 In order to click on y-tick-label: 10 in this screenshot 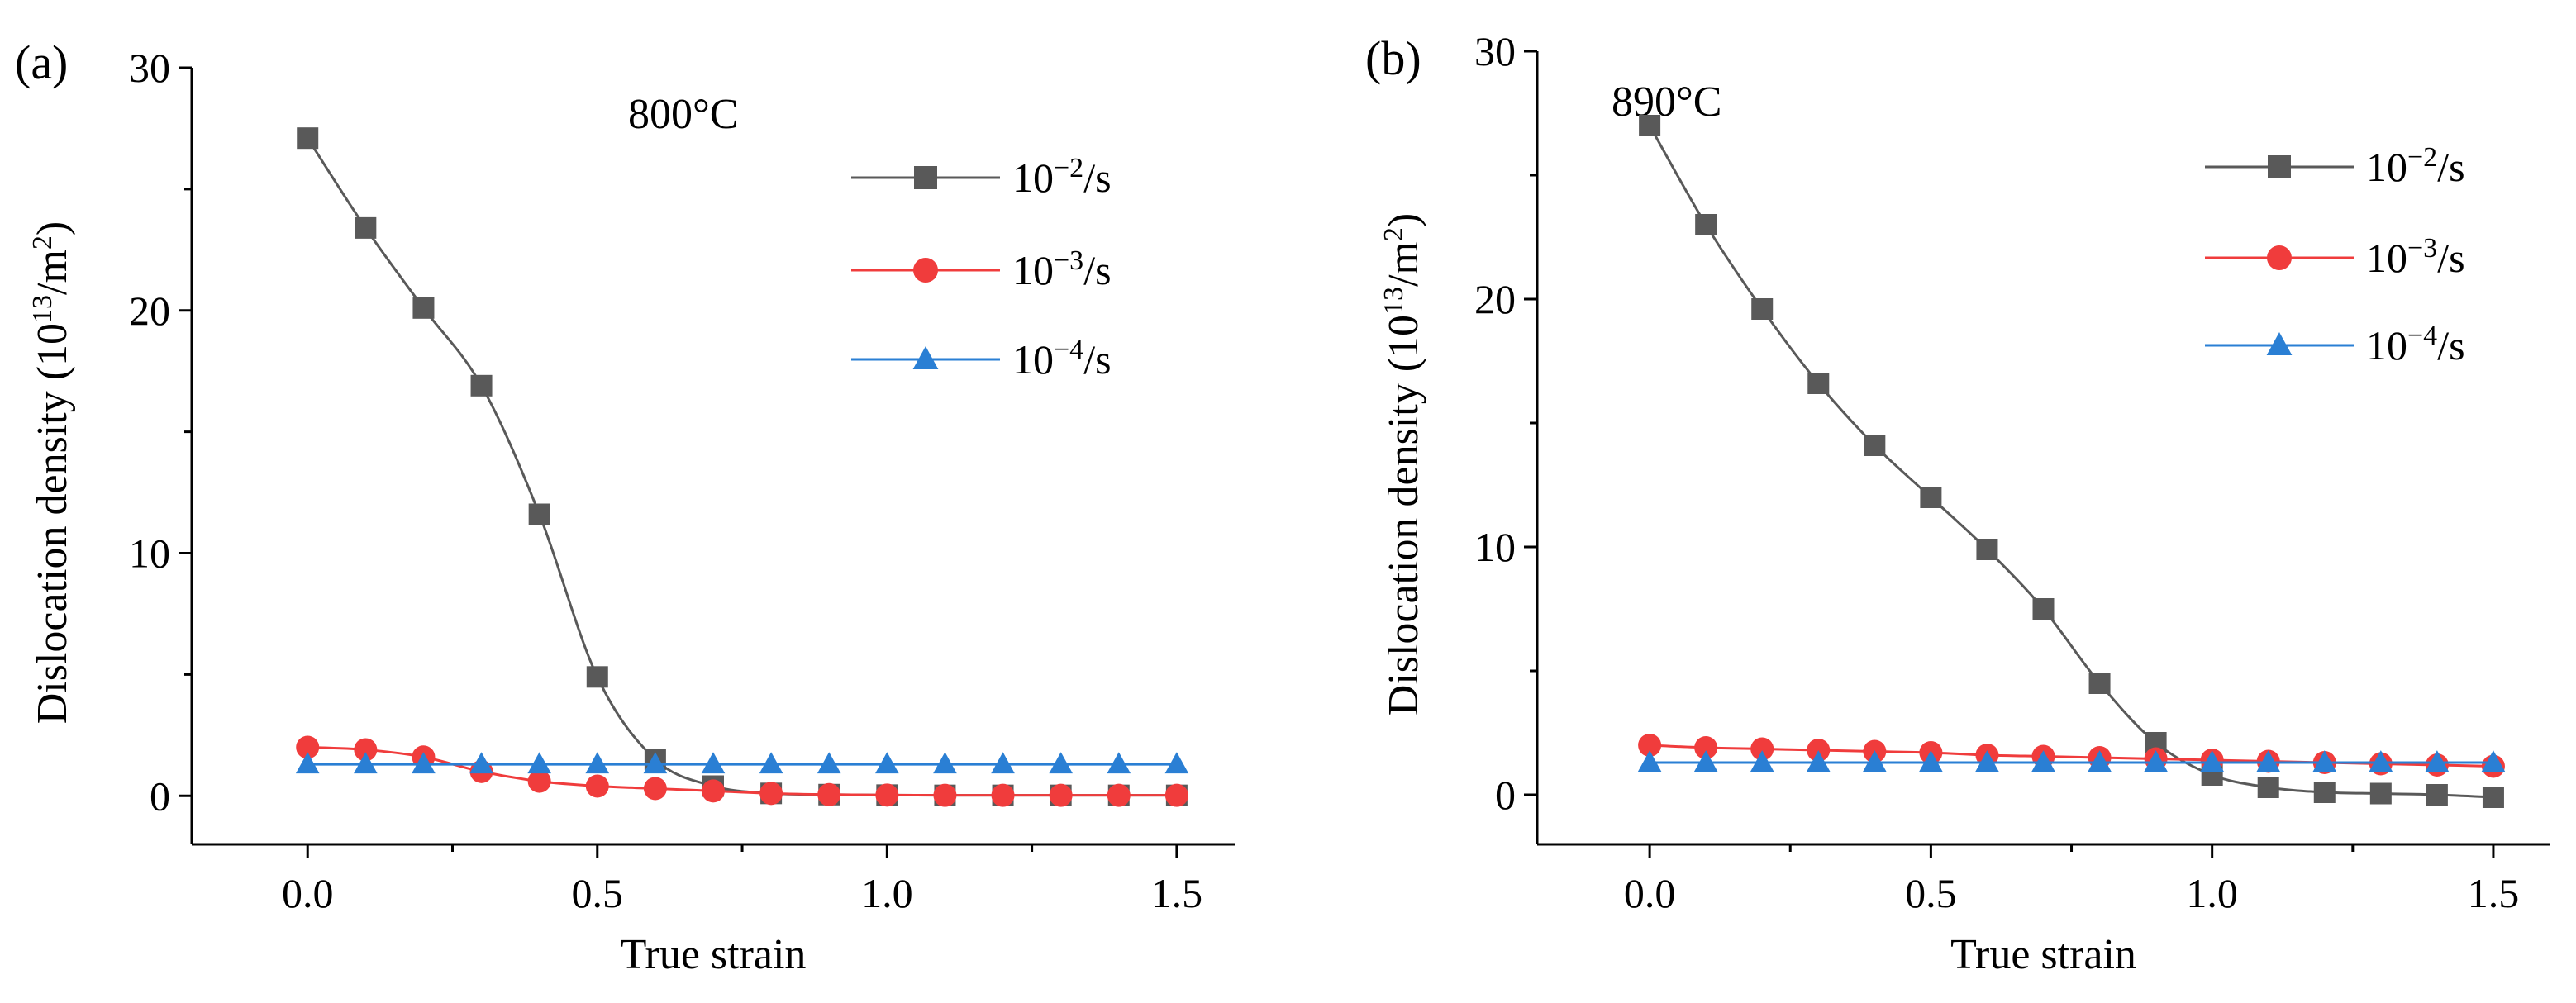, I will do `click(1495, 547)`.